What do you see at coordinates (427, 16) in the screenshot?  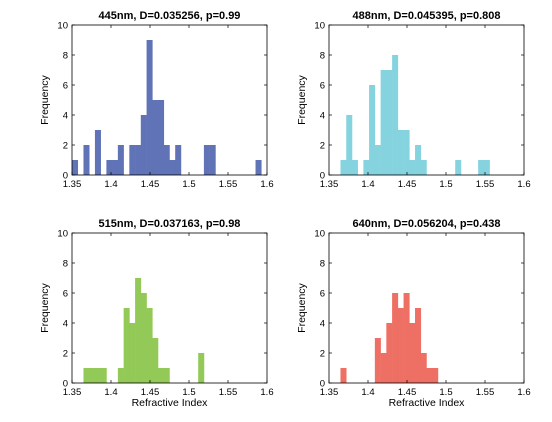 I see `chart-title: 488nm, D=0.045395, p=0.808` at bounding box center [427, 16].